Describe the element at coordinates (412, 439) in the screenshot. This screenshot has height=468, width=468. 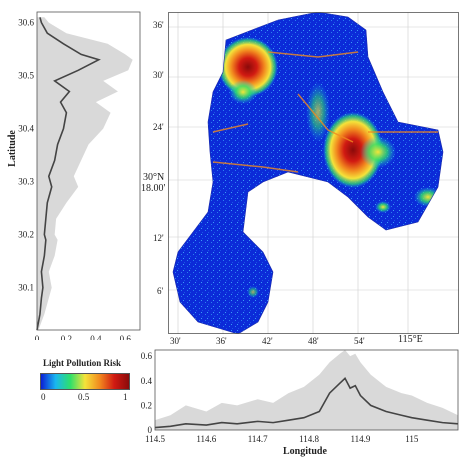
I see `longitude-tick-label: 115` at that location.